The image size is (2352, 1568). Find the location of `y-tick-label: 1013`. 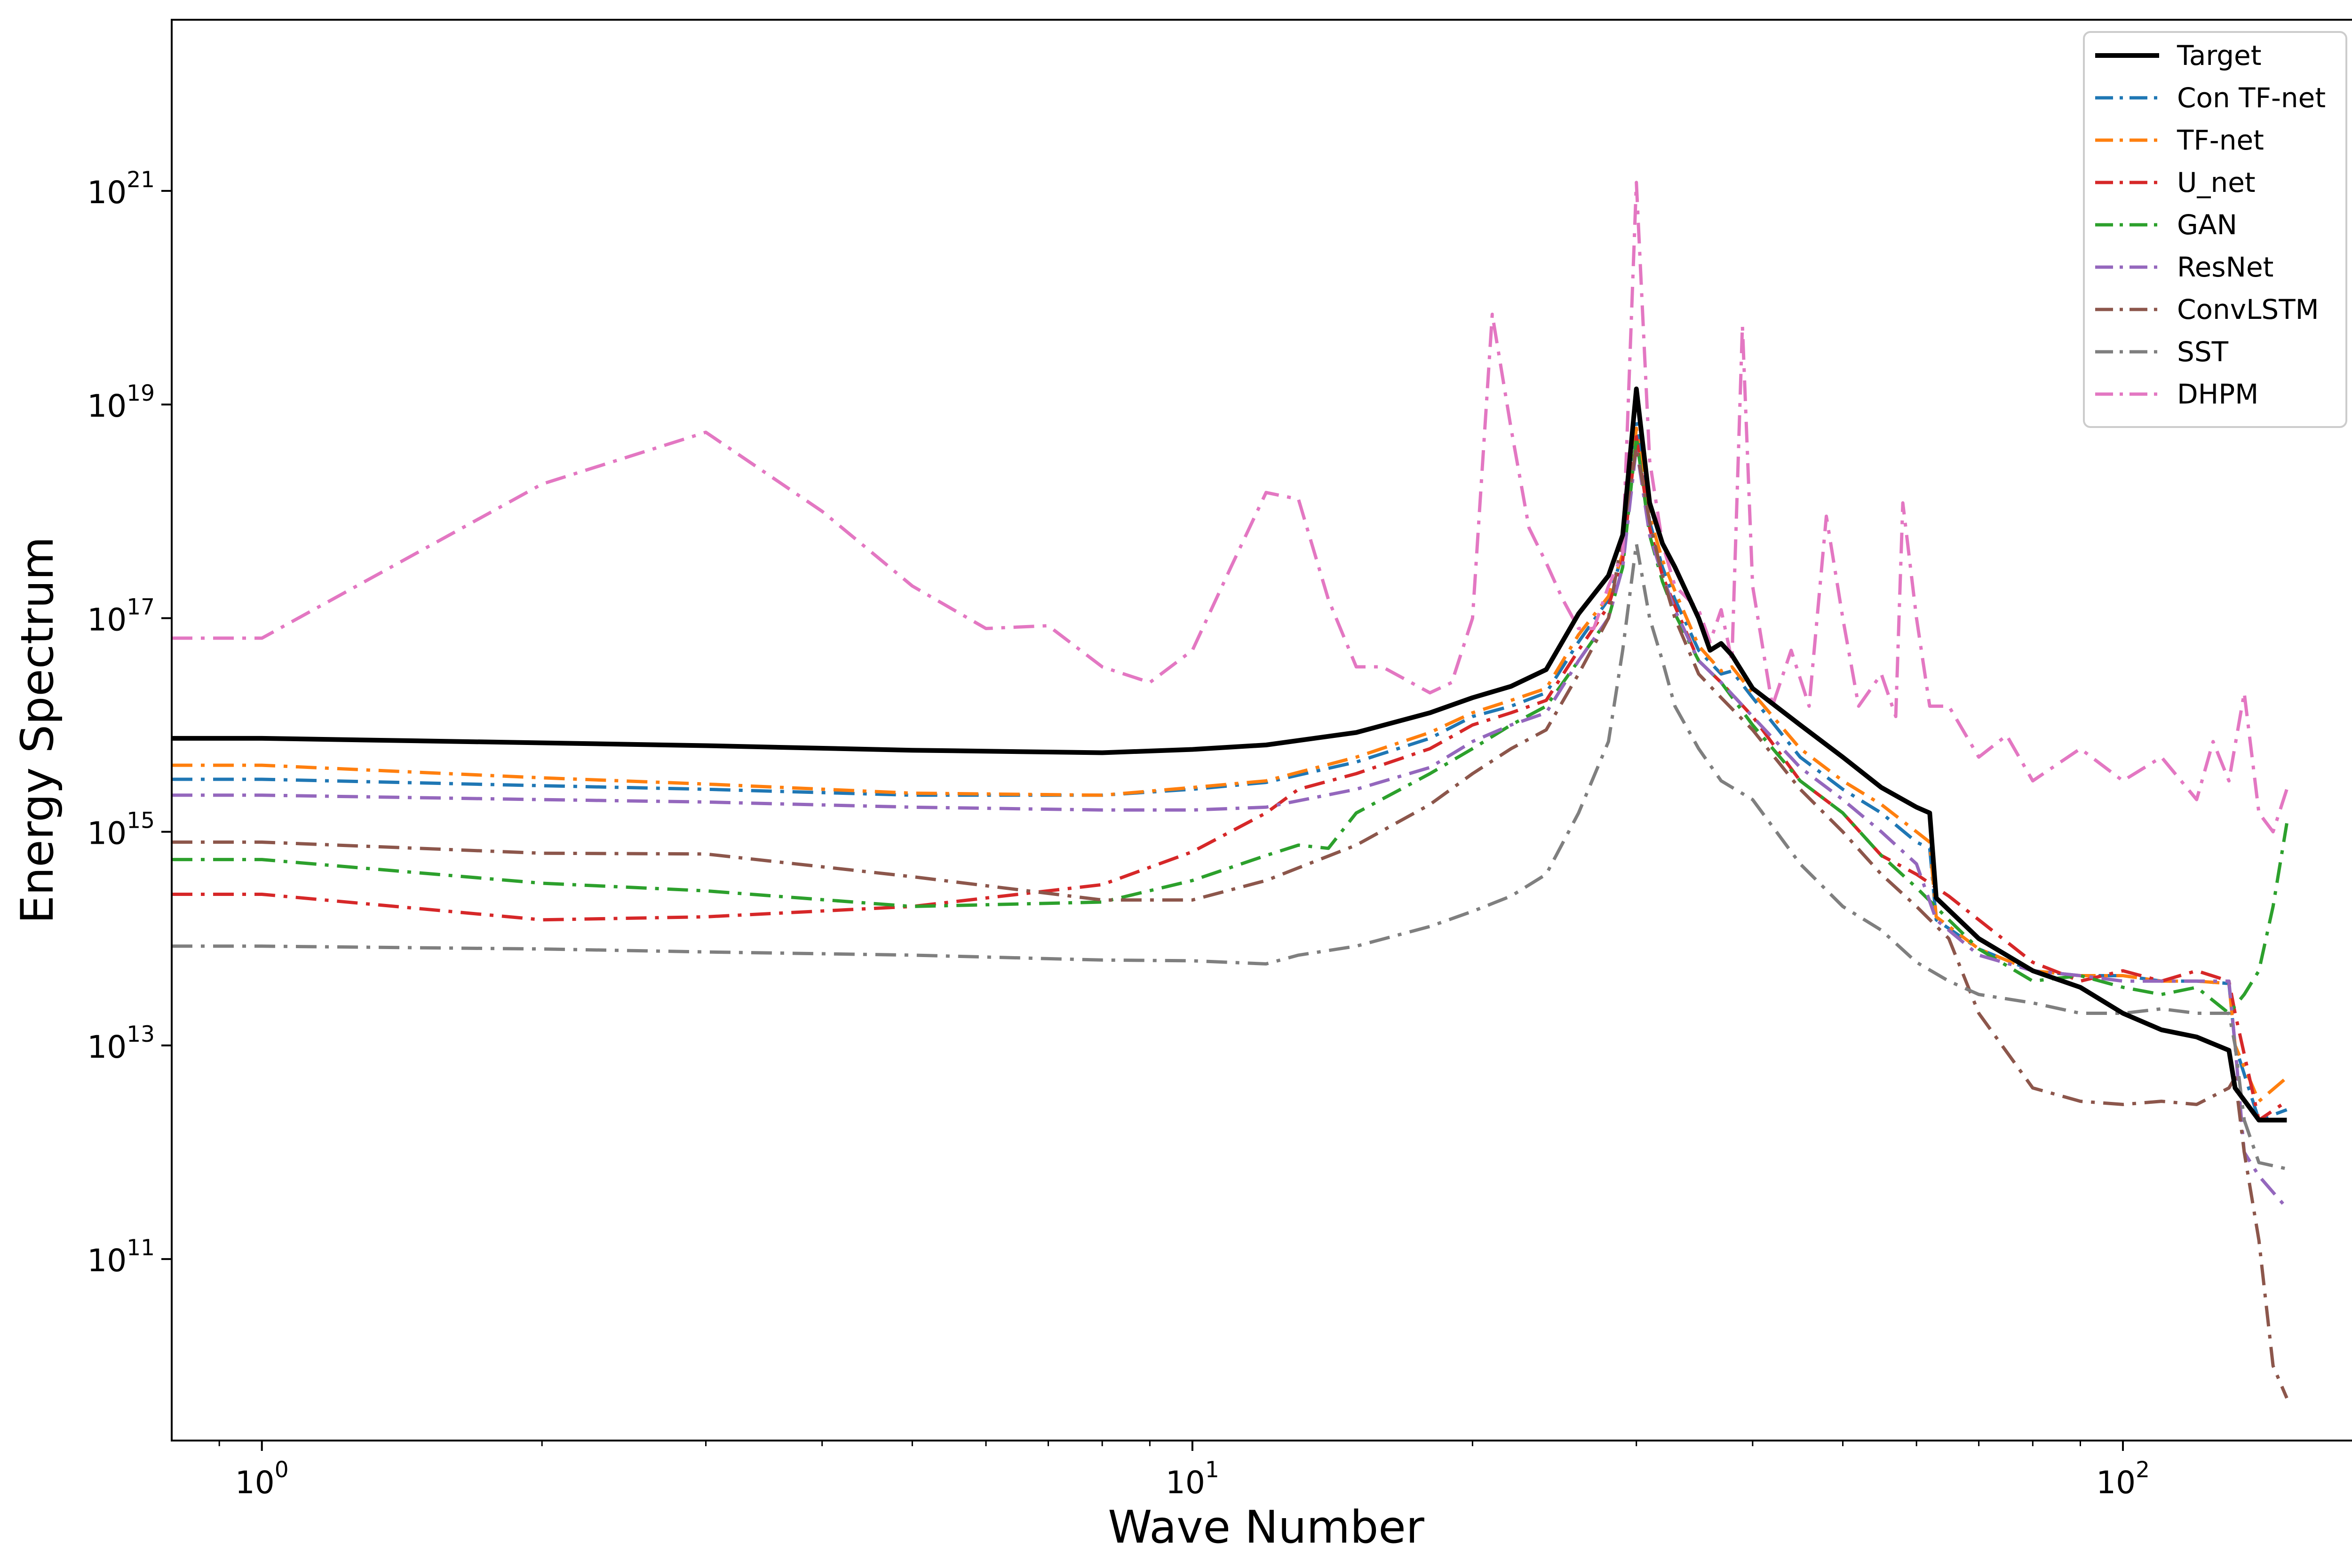

y-tick-label: 1013 is located at coordinates (121, 1043).